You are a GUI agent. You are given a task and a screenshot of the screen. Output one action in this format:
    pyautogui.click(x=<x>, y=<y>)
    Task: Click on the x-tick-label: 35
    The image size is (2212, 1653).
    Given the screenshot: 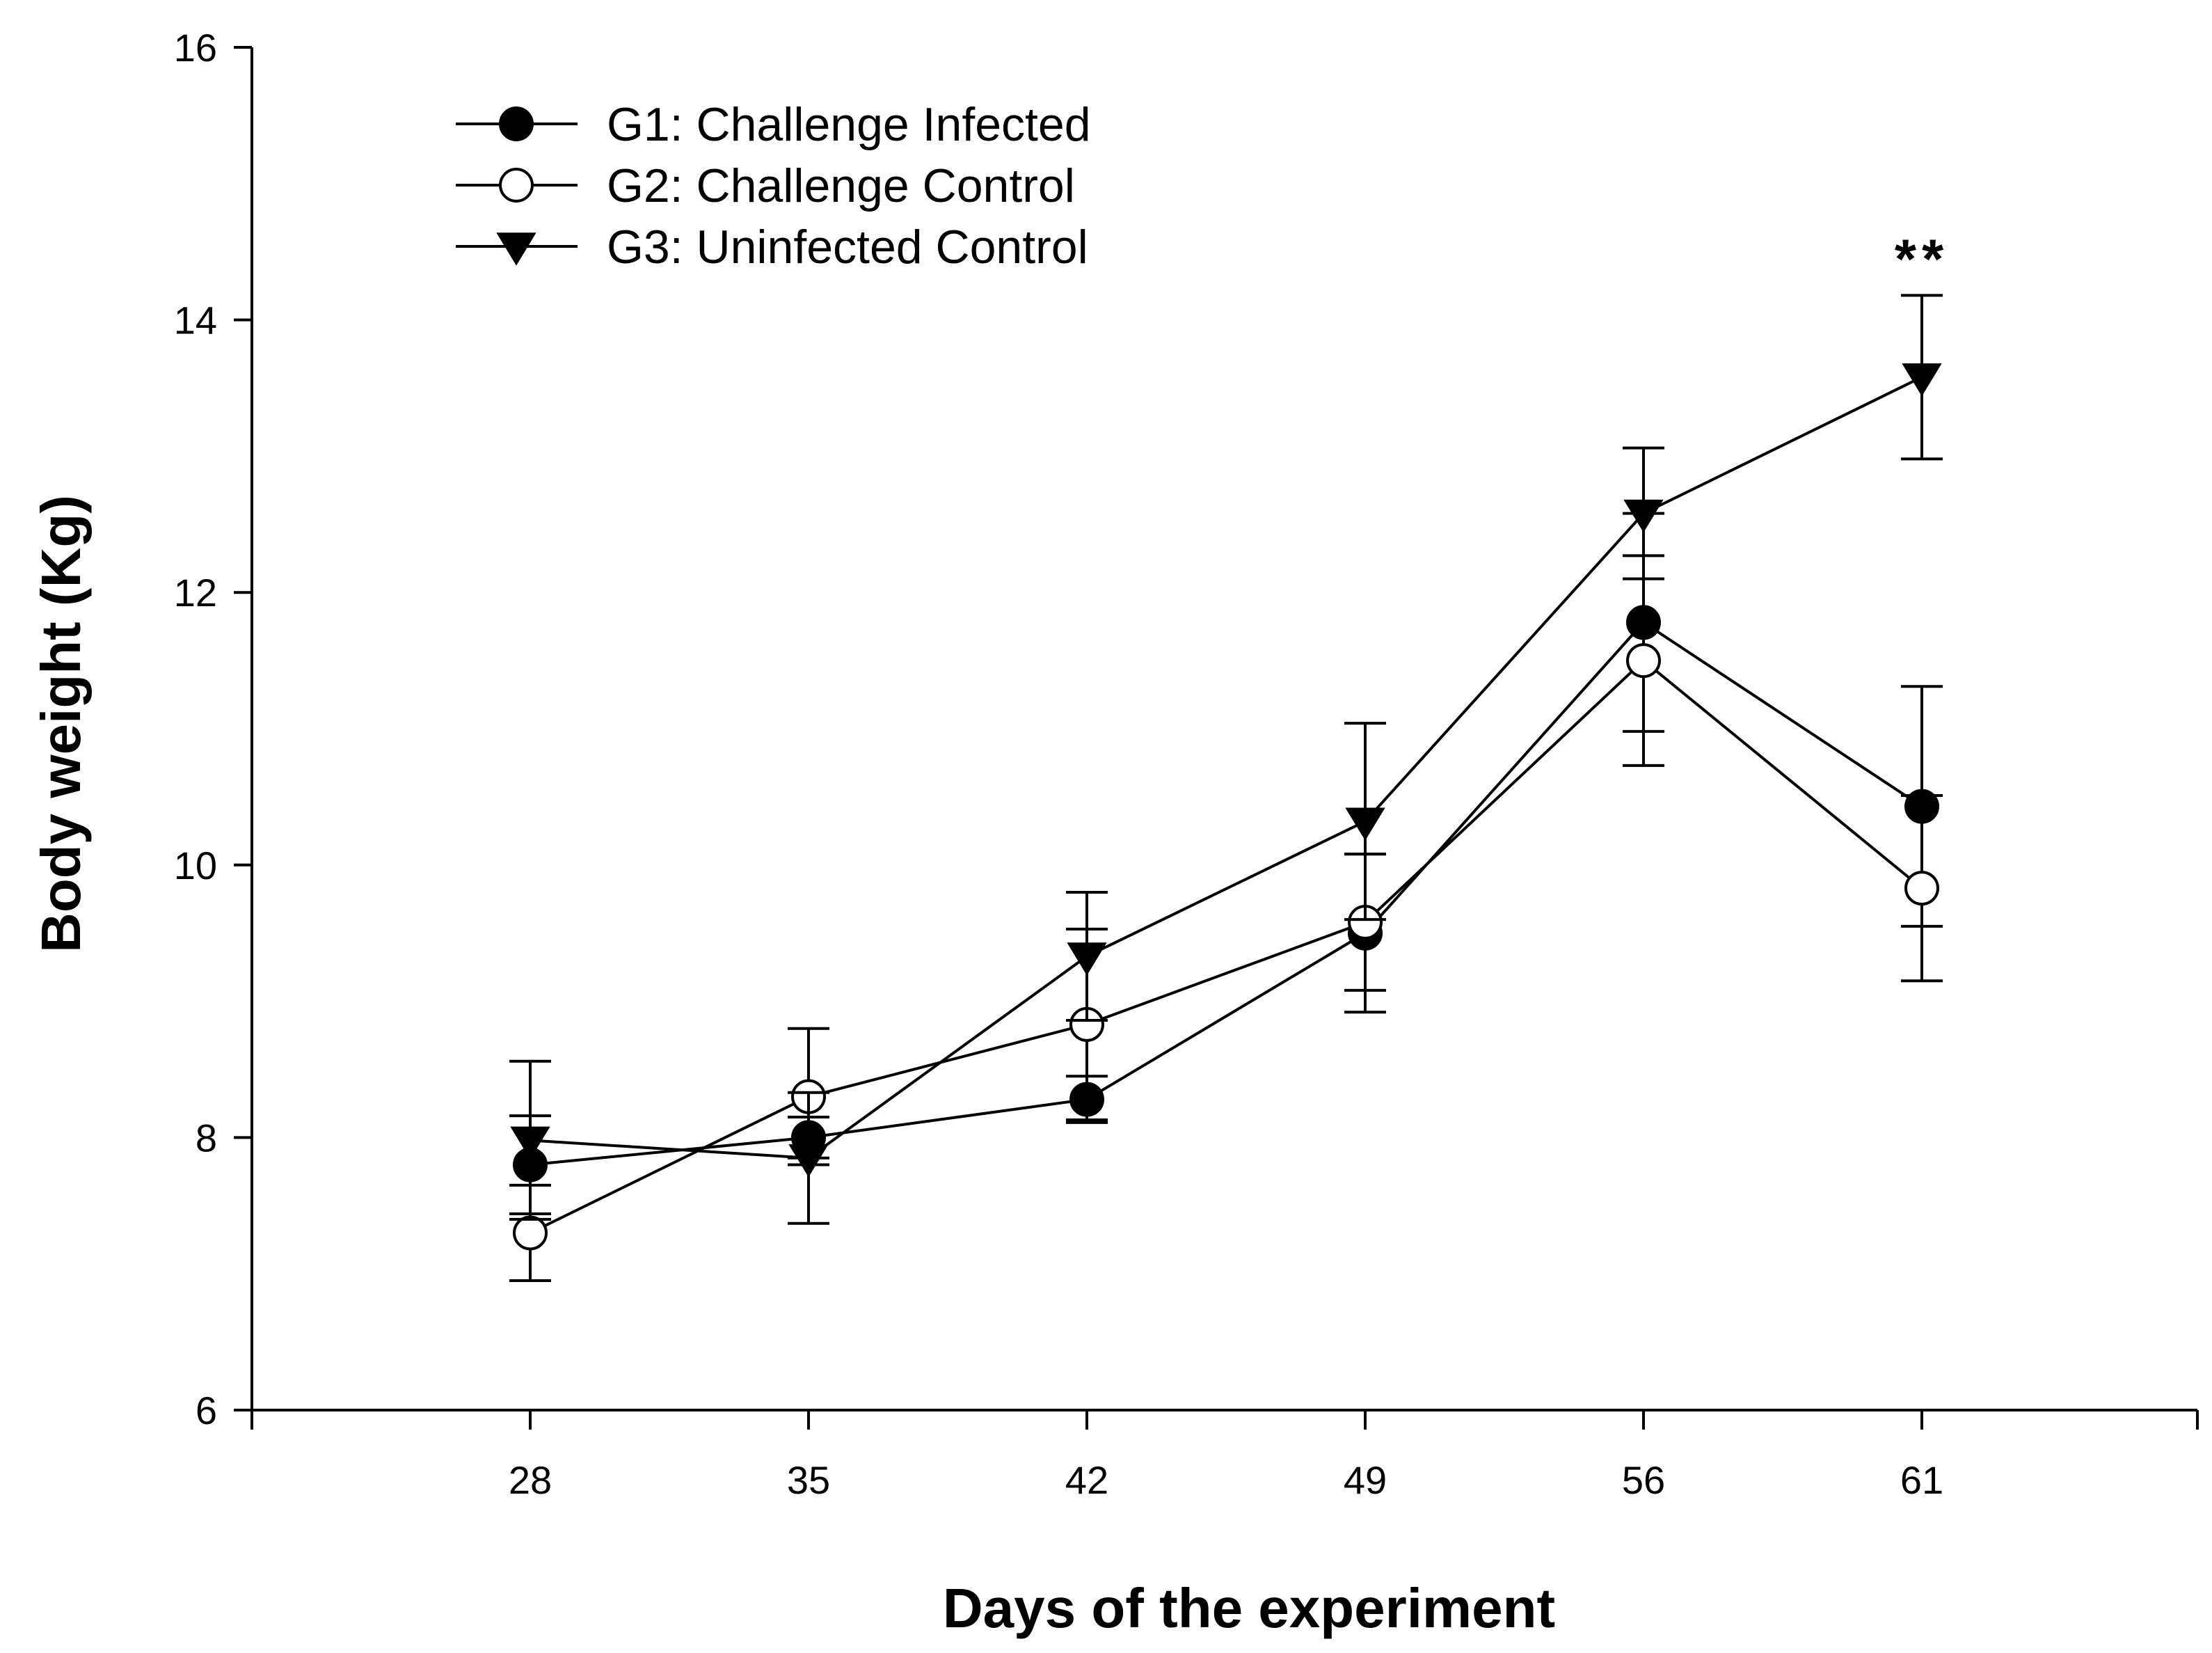 What is the action you would take?
    pyautogui.click(x=808, y=1480)
    